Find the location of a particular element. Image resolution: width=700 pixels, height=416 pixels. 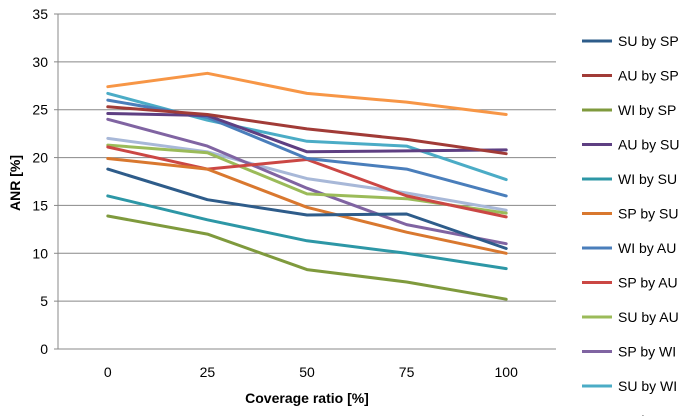

legend-label: AU by WI is located at coordinates (647, 414).